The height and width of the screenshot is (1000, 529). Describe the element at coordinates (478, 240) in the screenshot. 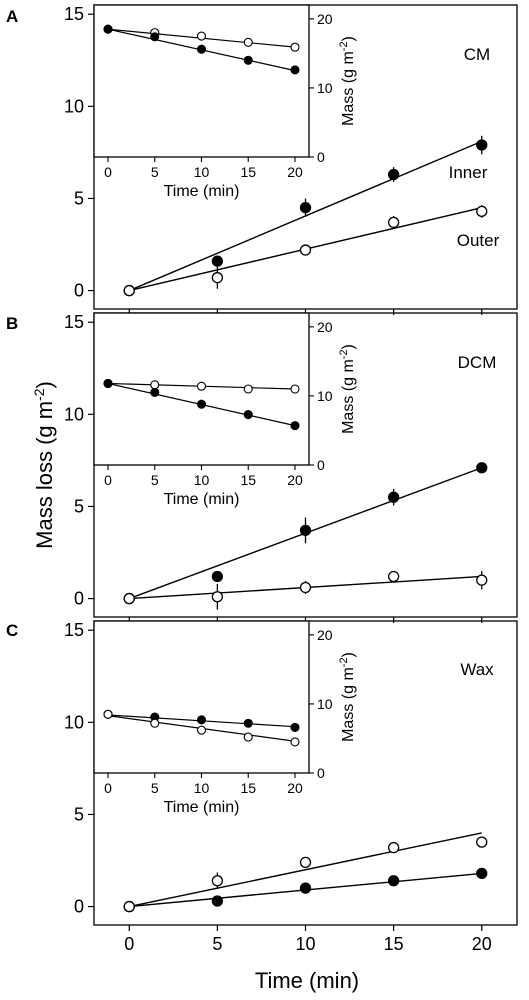

I see `series-label-outer: Outer` at that location.